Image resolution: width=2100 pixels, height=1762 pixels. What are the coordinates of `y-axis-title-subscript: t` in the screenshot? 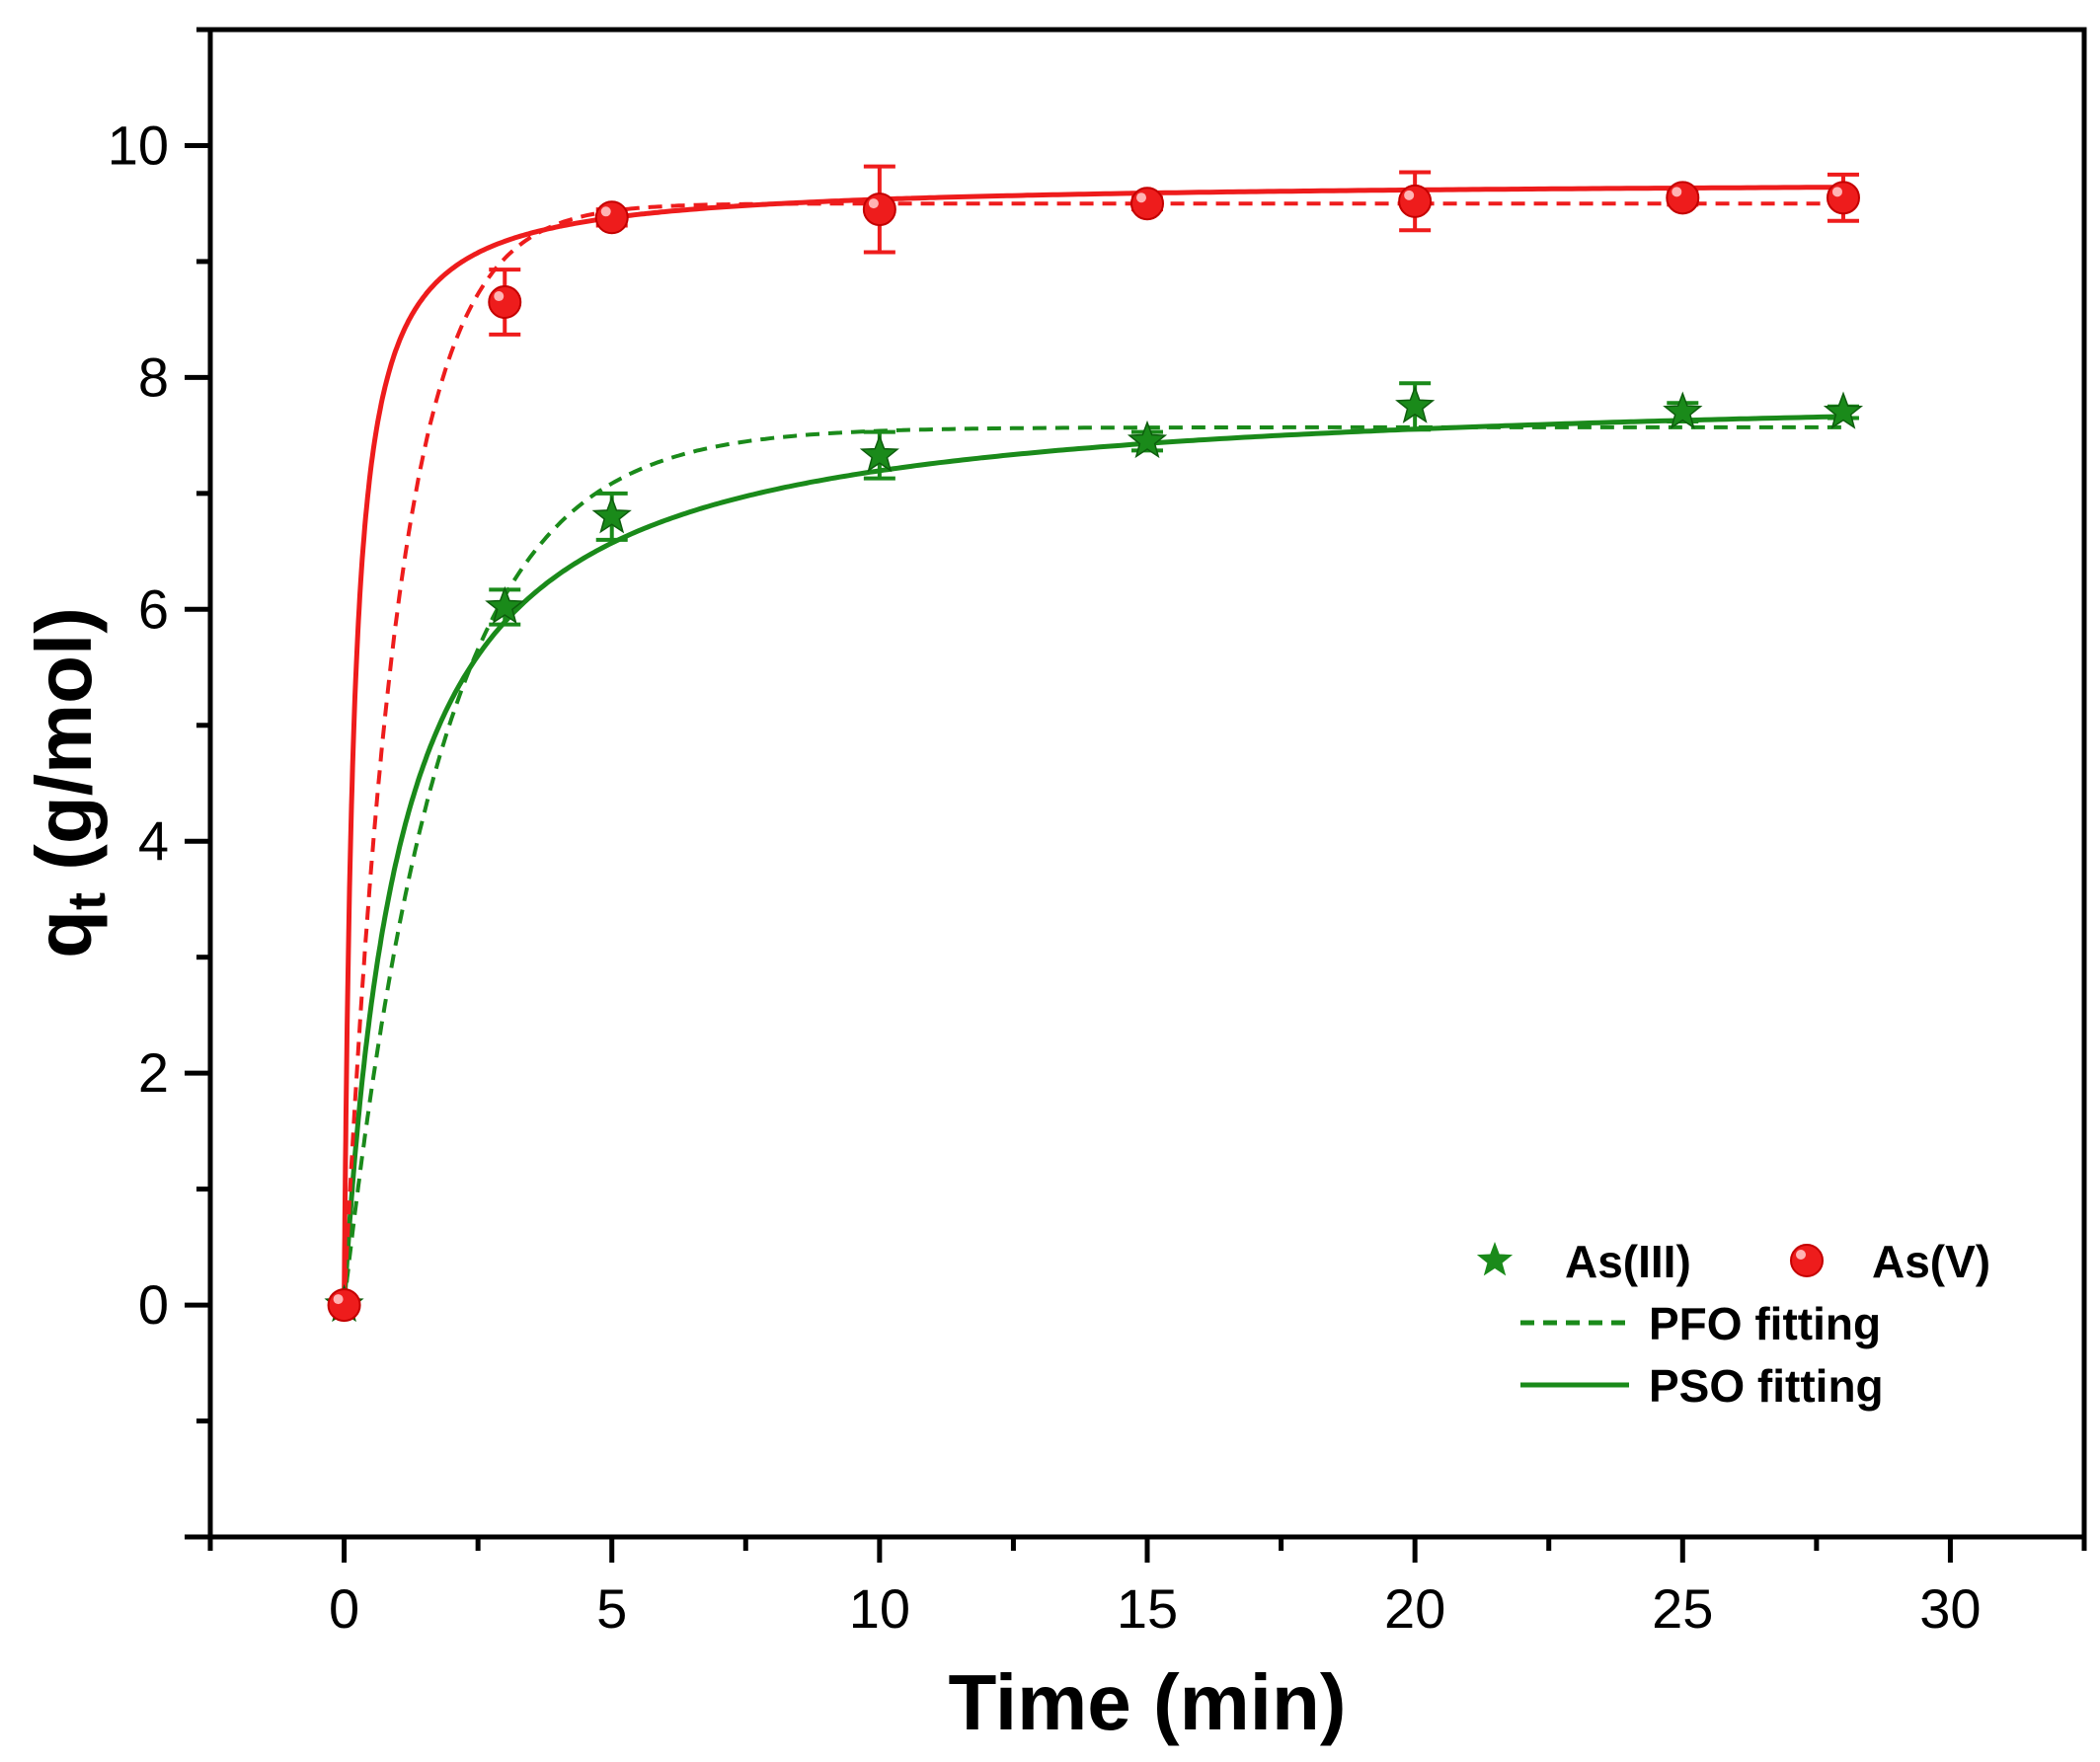 It's located at (87, 901).